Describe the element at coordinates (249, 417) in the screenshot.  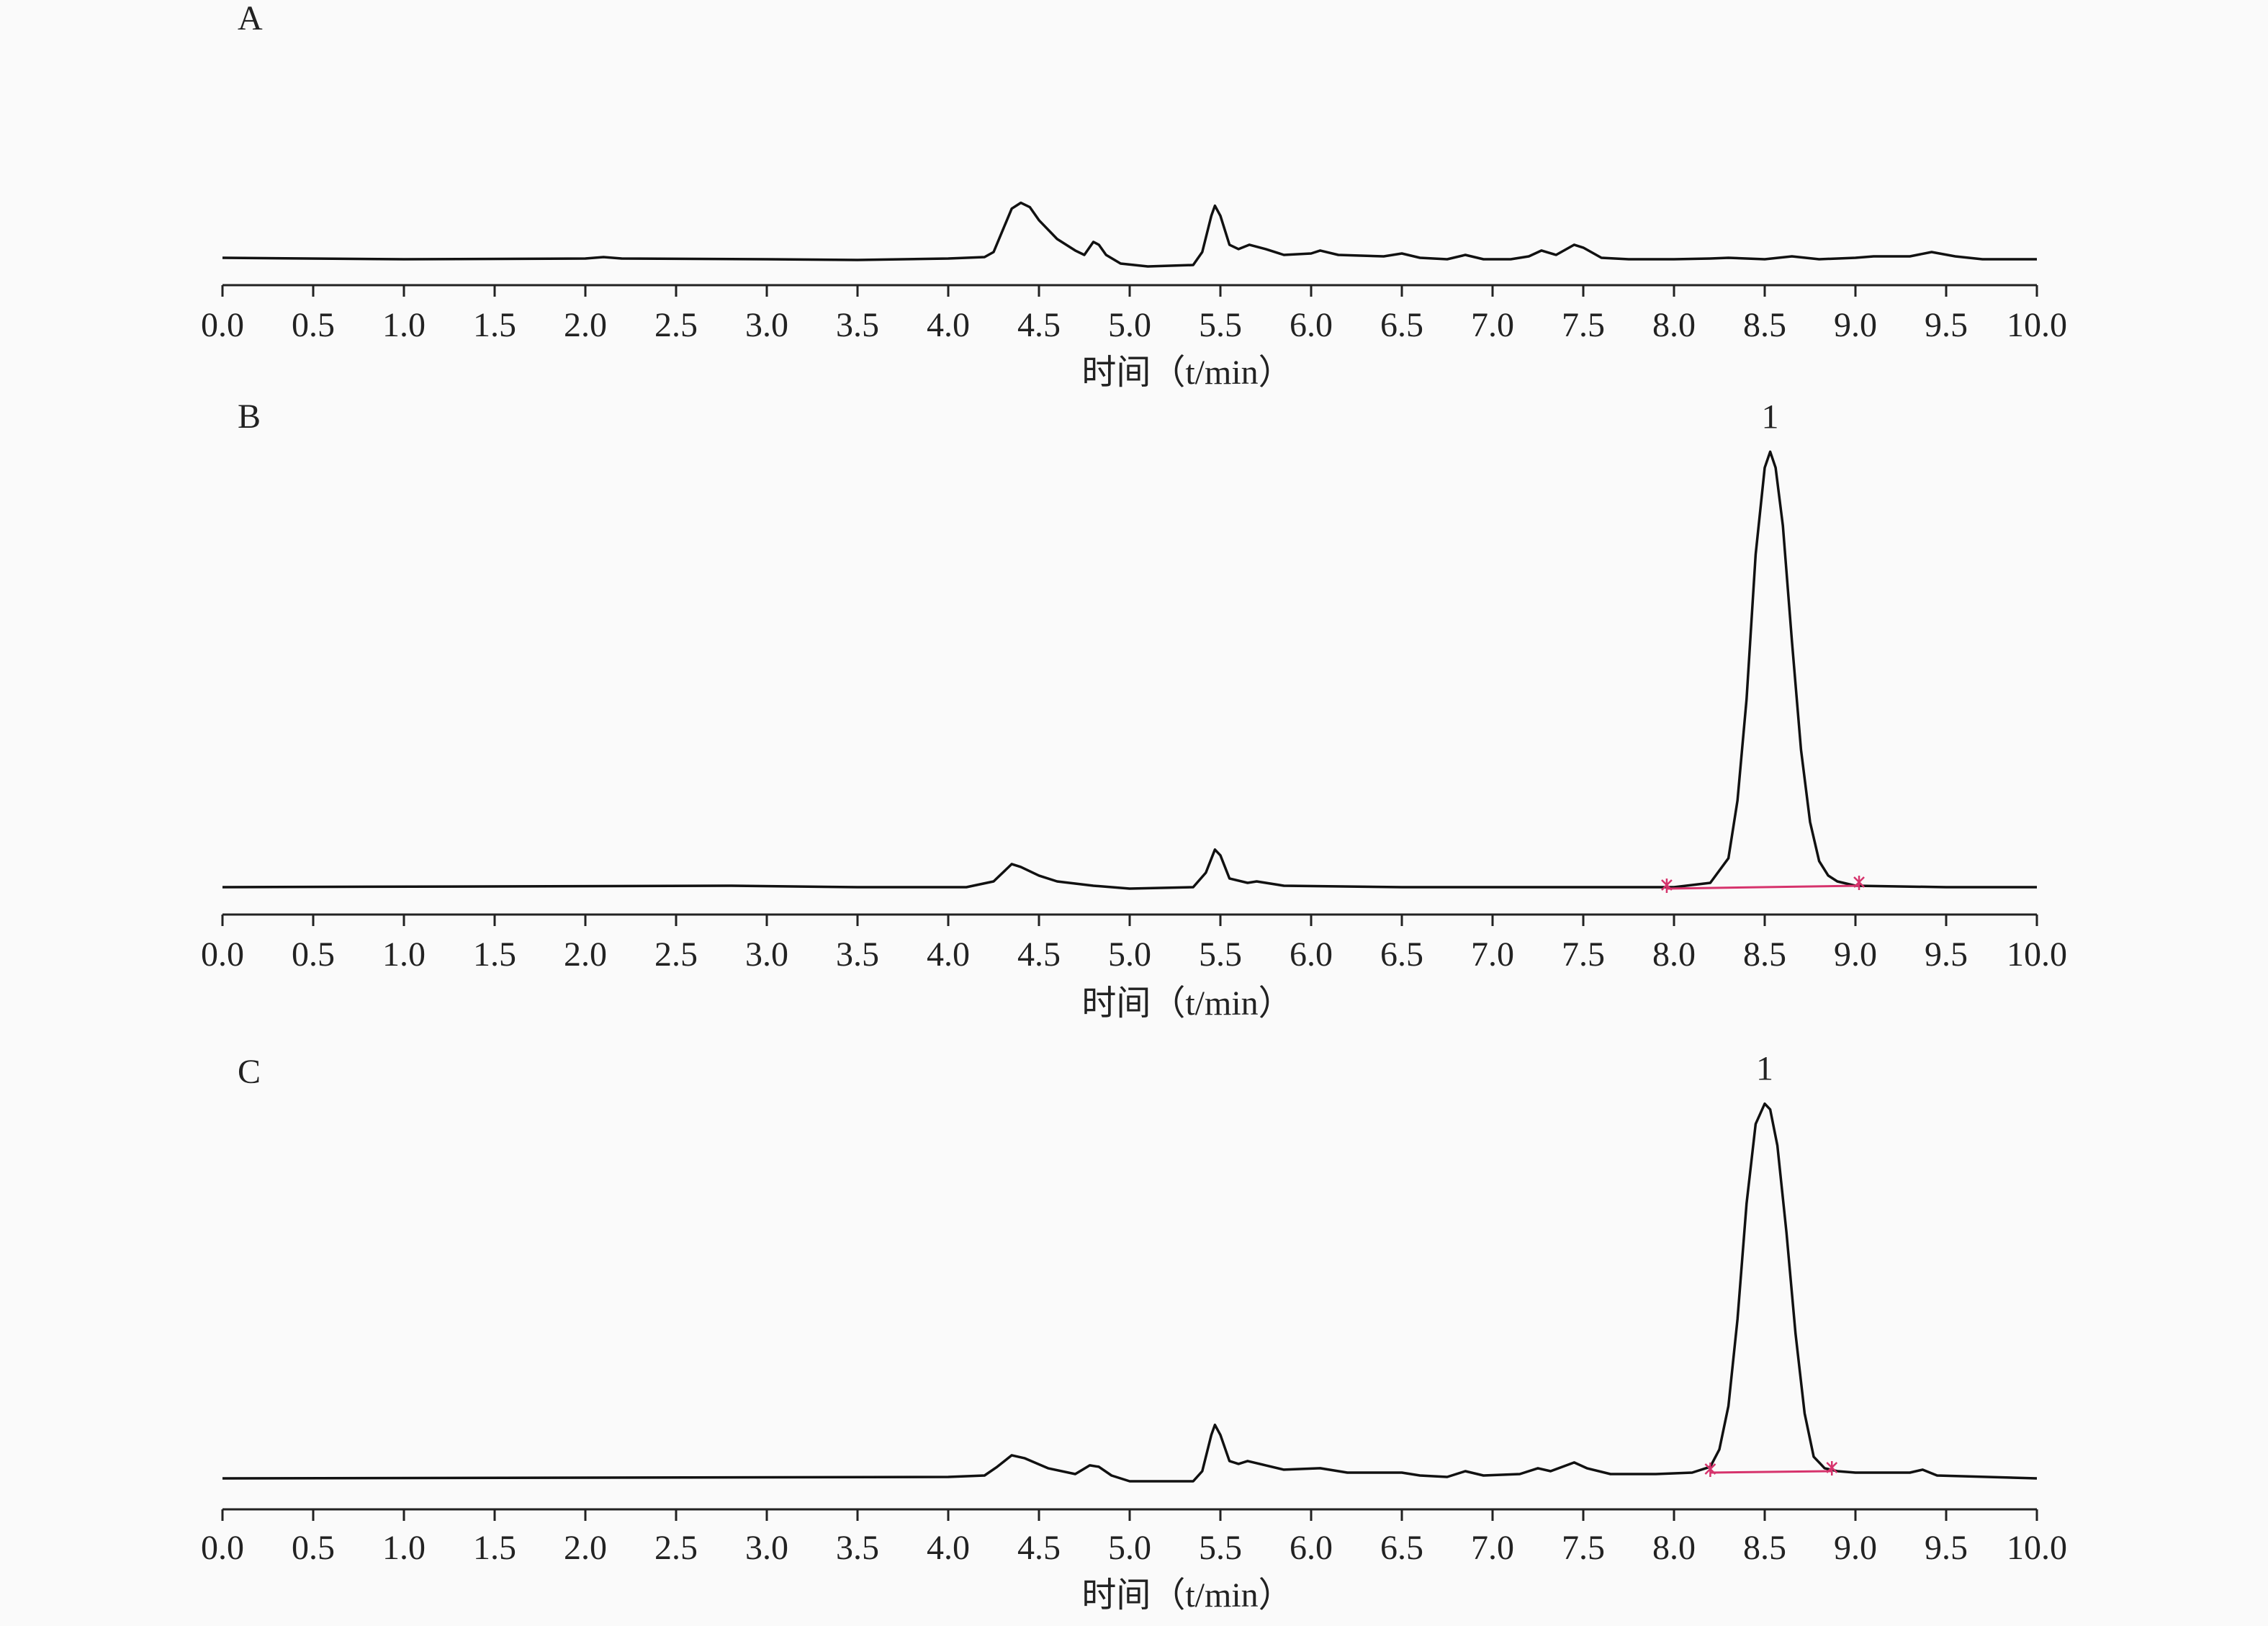
I see `panel-label: B` at that location.